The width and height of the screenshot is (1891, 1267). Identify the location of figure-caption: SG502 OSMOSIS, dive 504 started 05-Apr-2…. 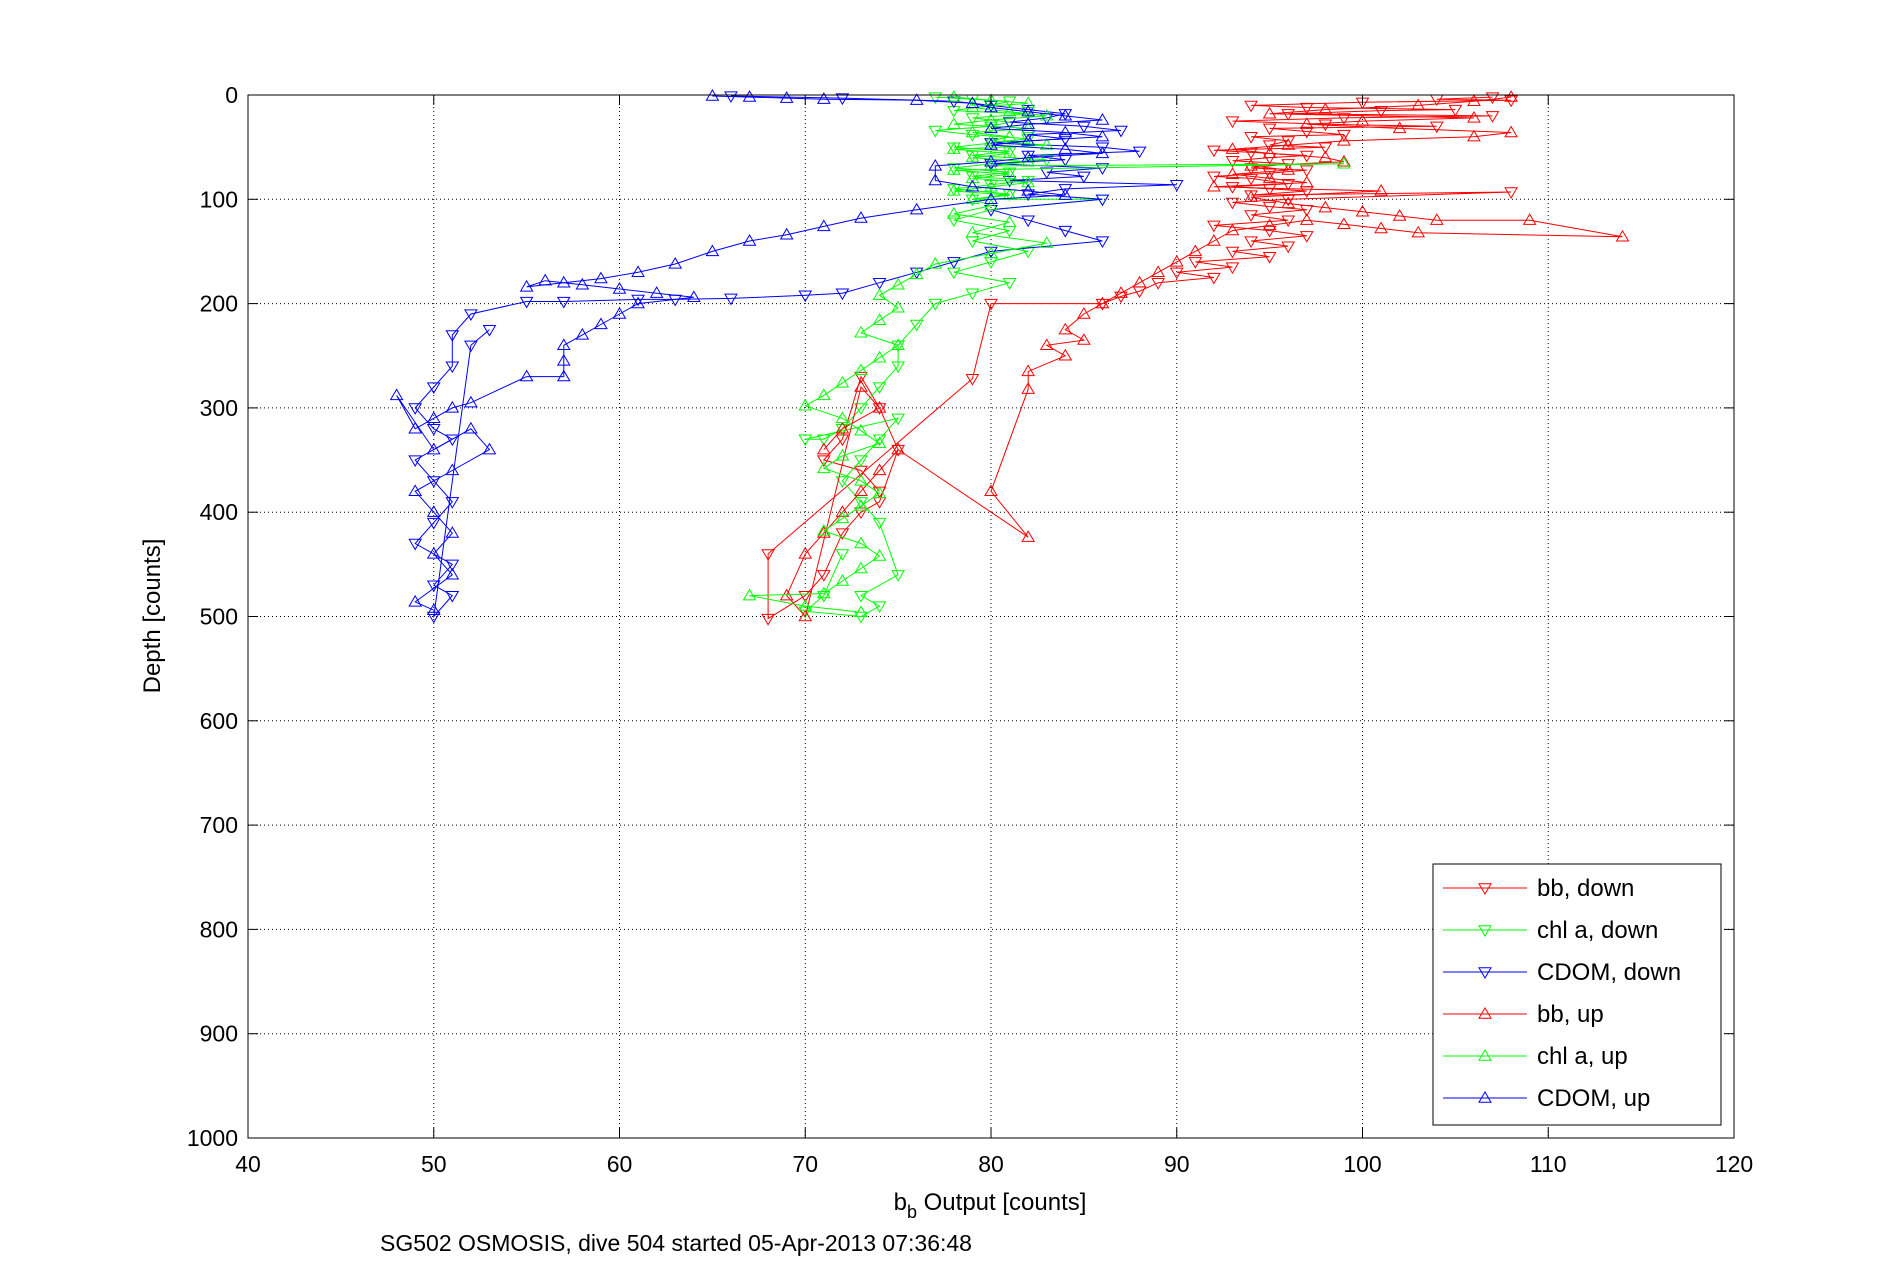
(676, 1243).